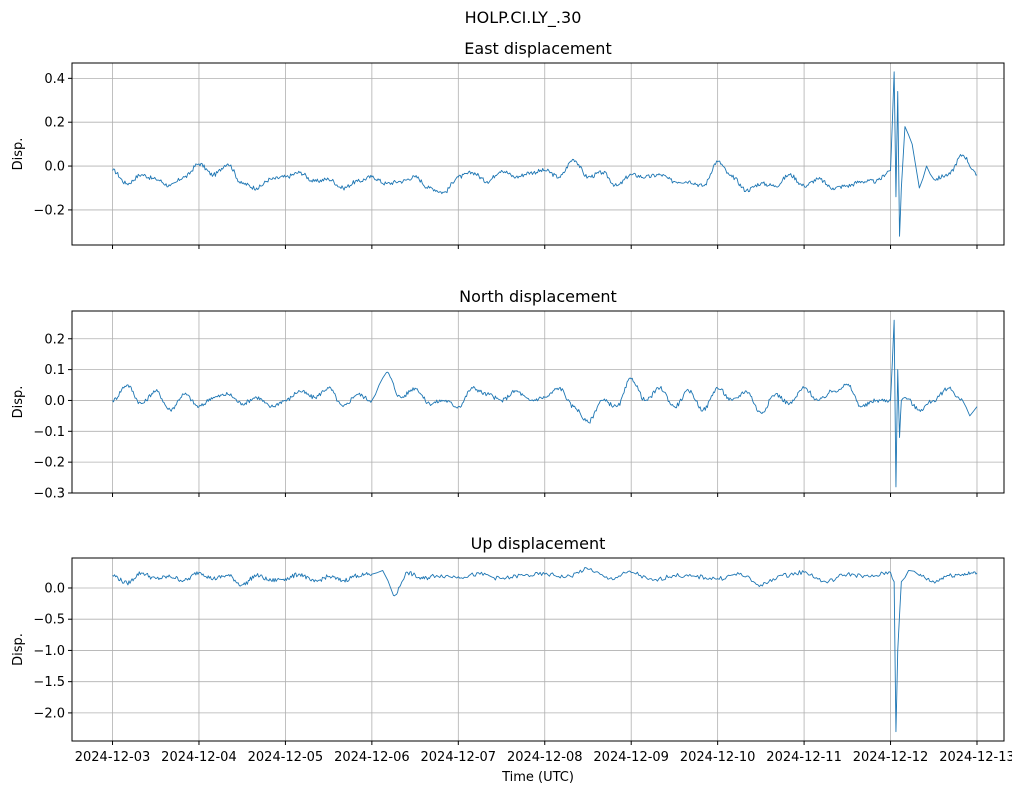 The image size is (1012, 795). Describe the element at coordinates (459, 757) in the screenshot. I see `up-xtick-label-4: 2024-12-07` at that location.